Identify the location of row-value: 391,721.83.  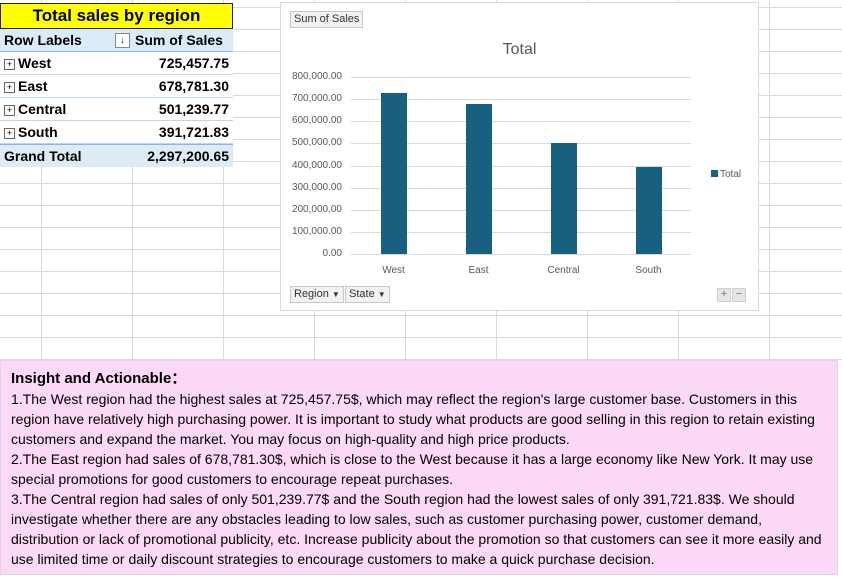
(193, 132).